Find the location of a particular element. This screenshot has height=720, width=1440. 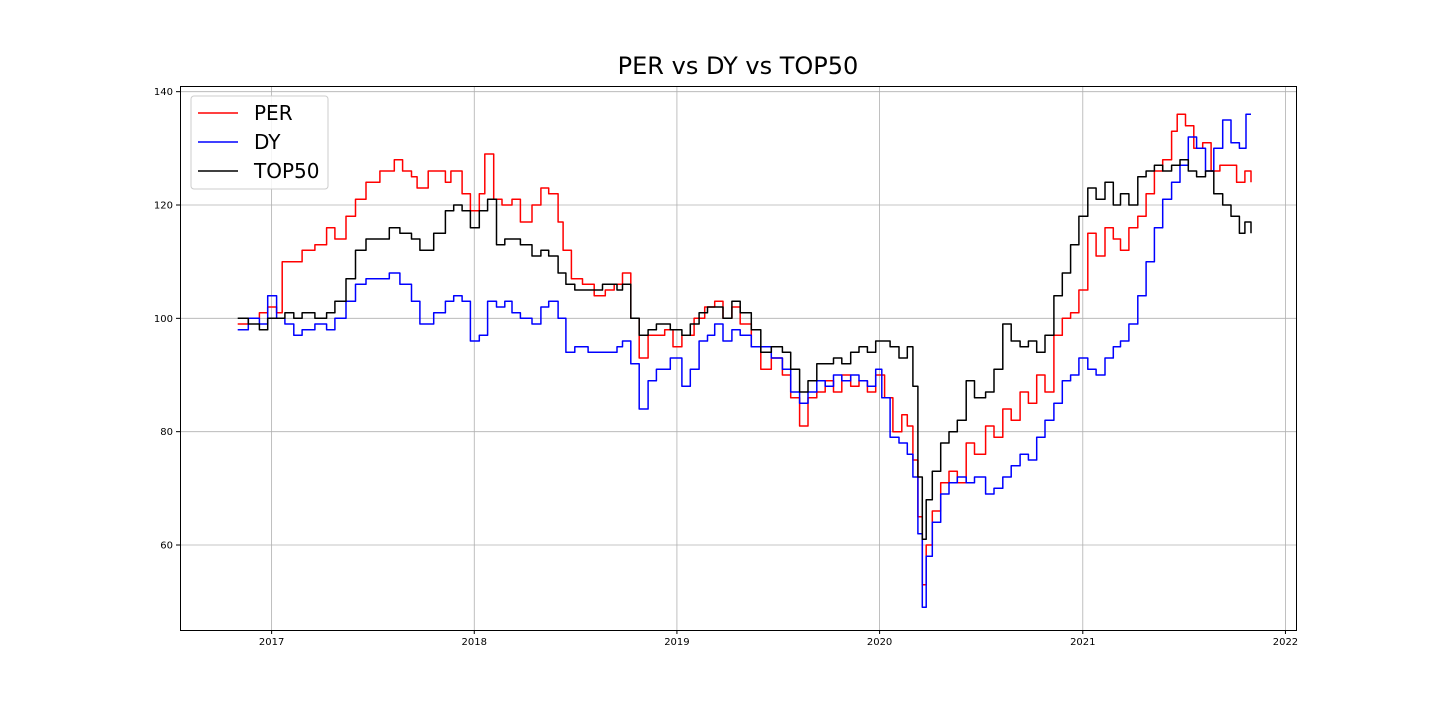

y-tick-label: 140 is located at coordinates (163, 92).